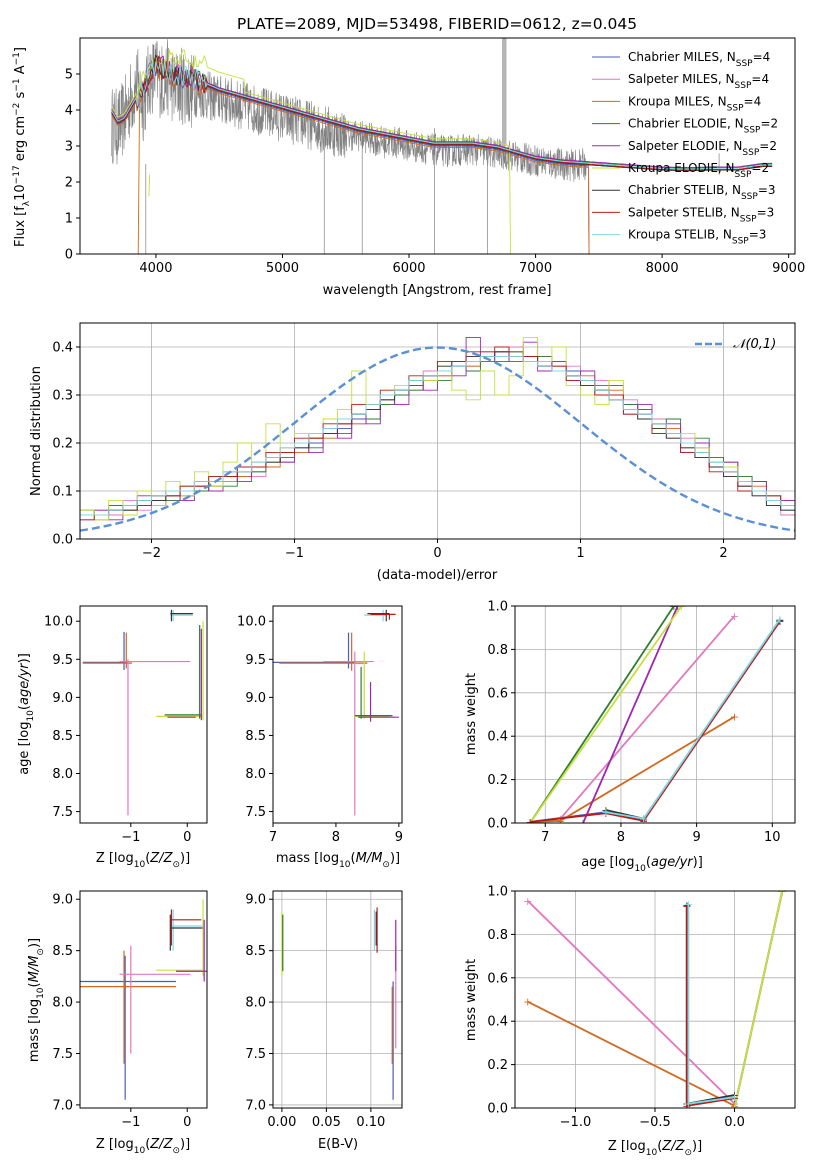 The width and height of the screenshot is (819, 1170). What do you see at coordinates (698, 81) in the screenshot?
I see `legend-label: Salpeter MILES, NSSP=4` at bounding box center [698, 81].